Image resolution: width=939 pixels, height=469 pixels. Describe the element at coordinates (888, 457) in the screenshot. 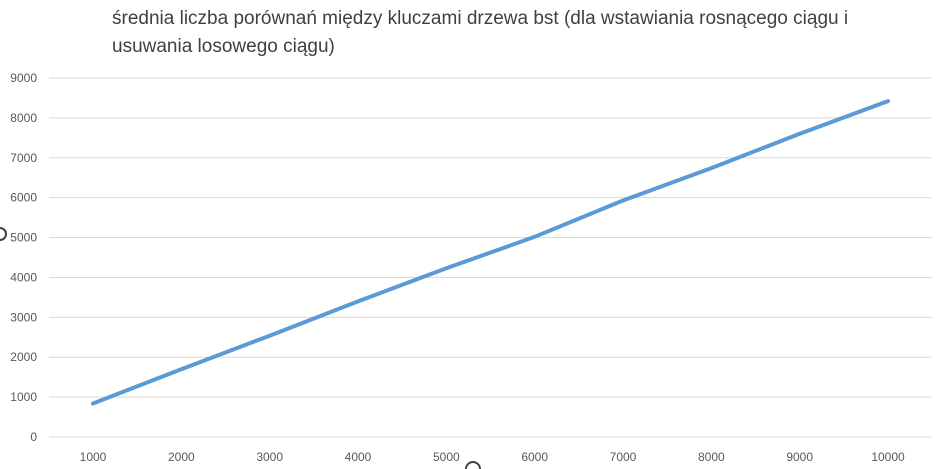

I see `x-tick-label: 10000` at that location.